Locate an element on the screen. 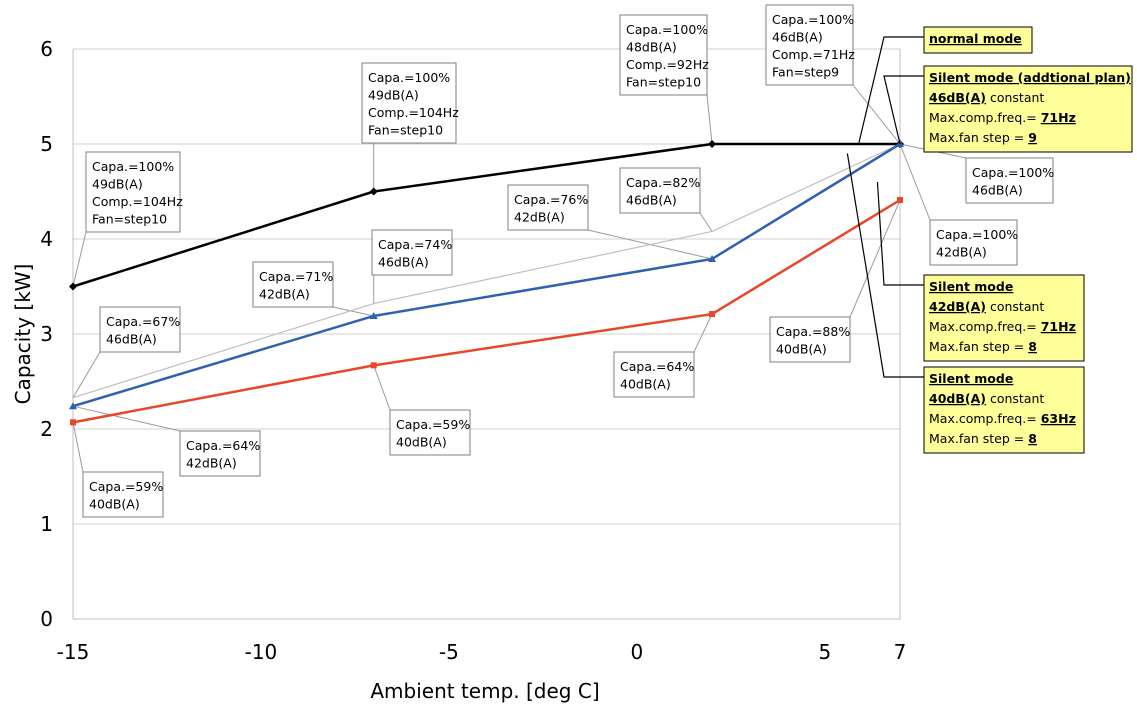 This screenshot has width=1137, height=706. callout-box: Capa.=100% 48dB(A) Comp.=92Hz Fan=step10 is located at coordinates (664, 55).